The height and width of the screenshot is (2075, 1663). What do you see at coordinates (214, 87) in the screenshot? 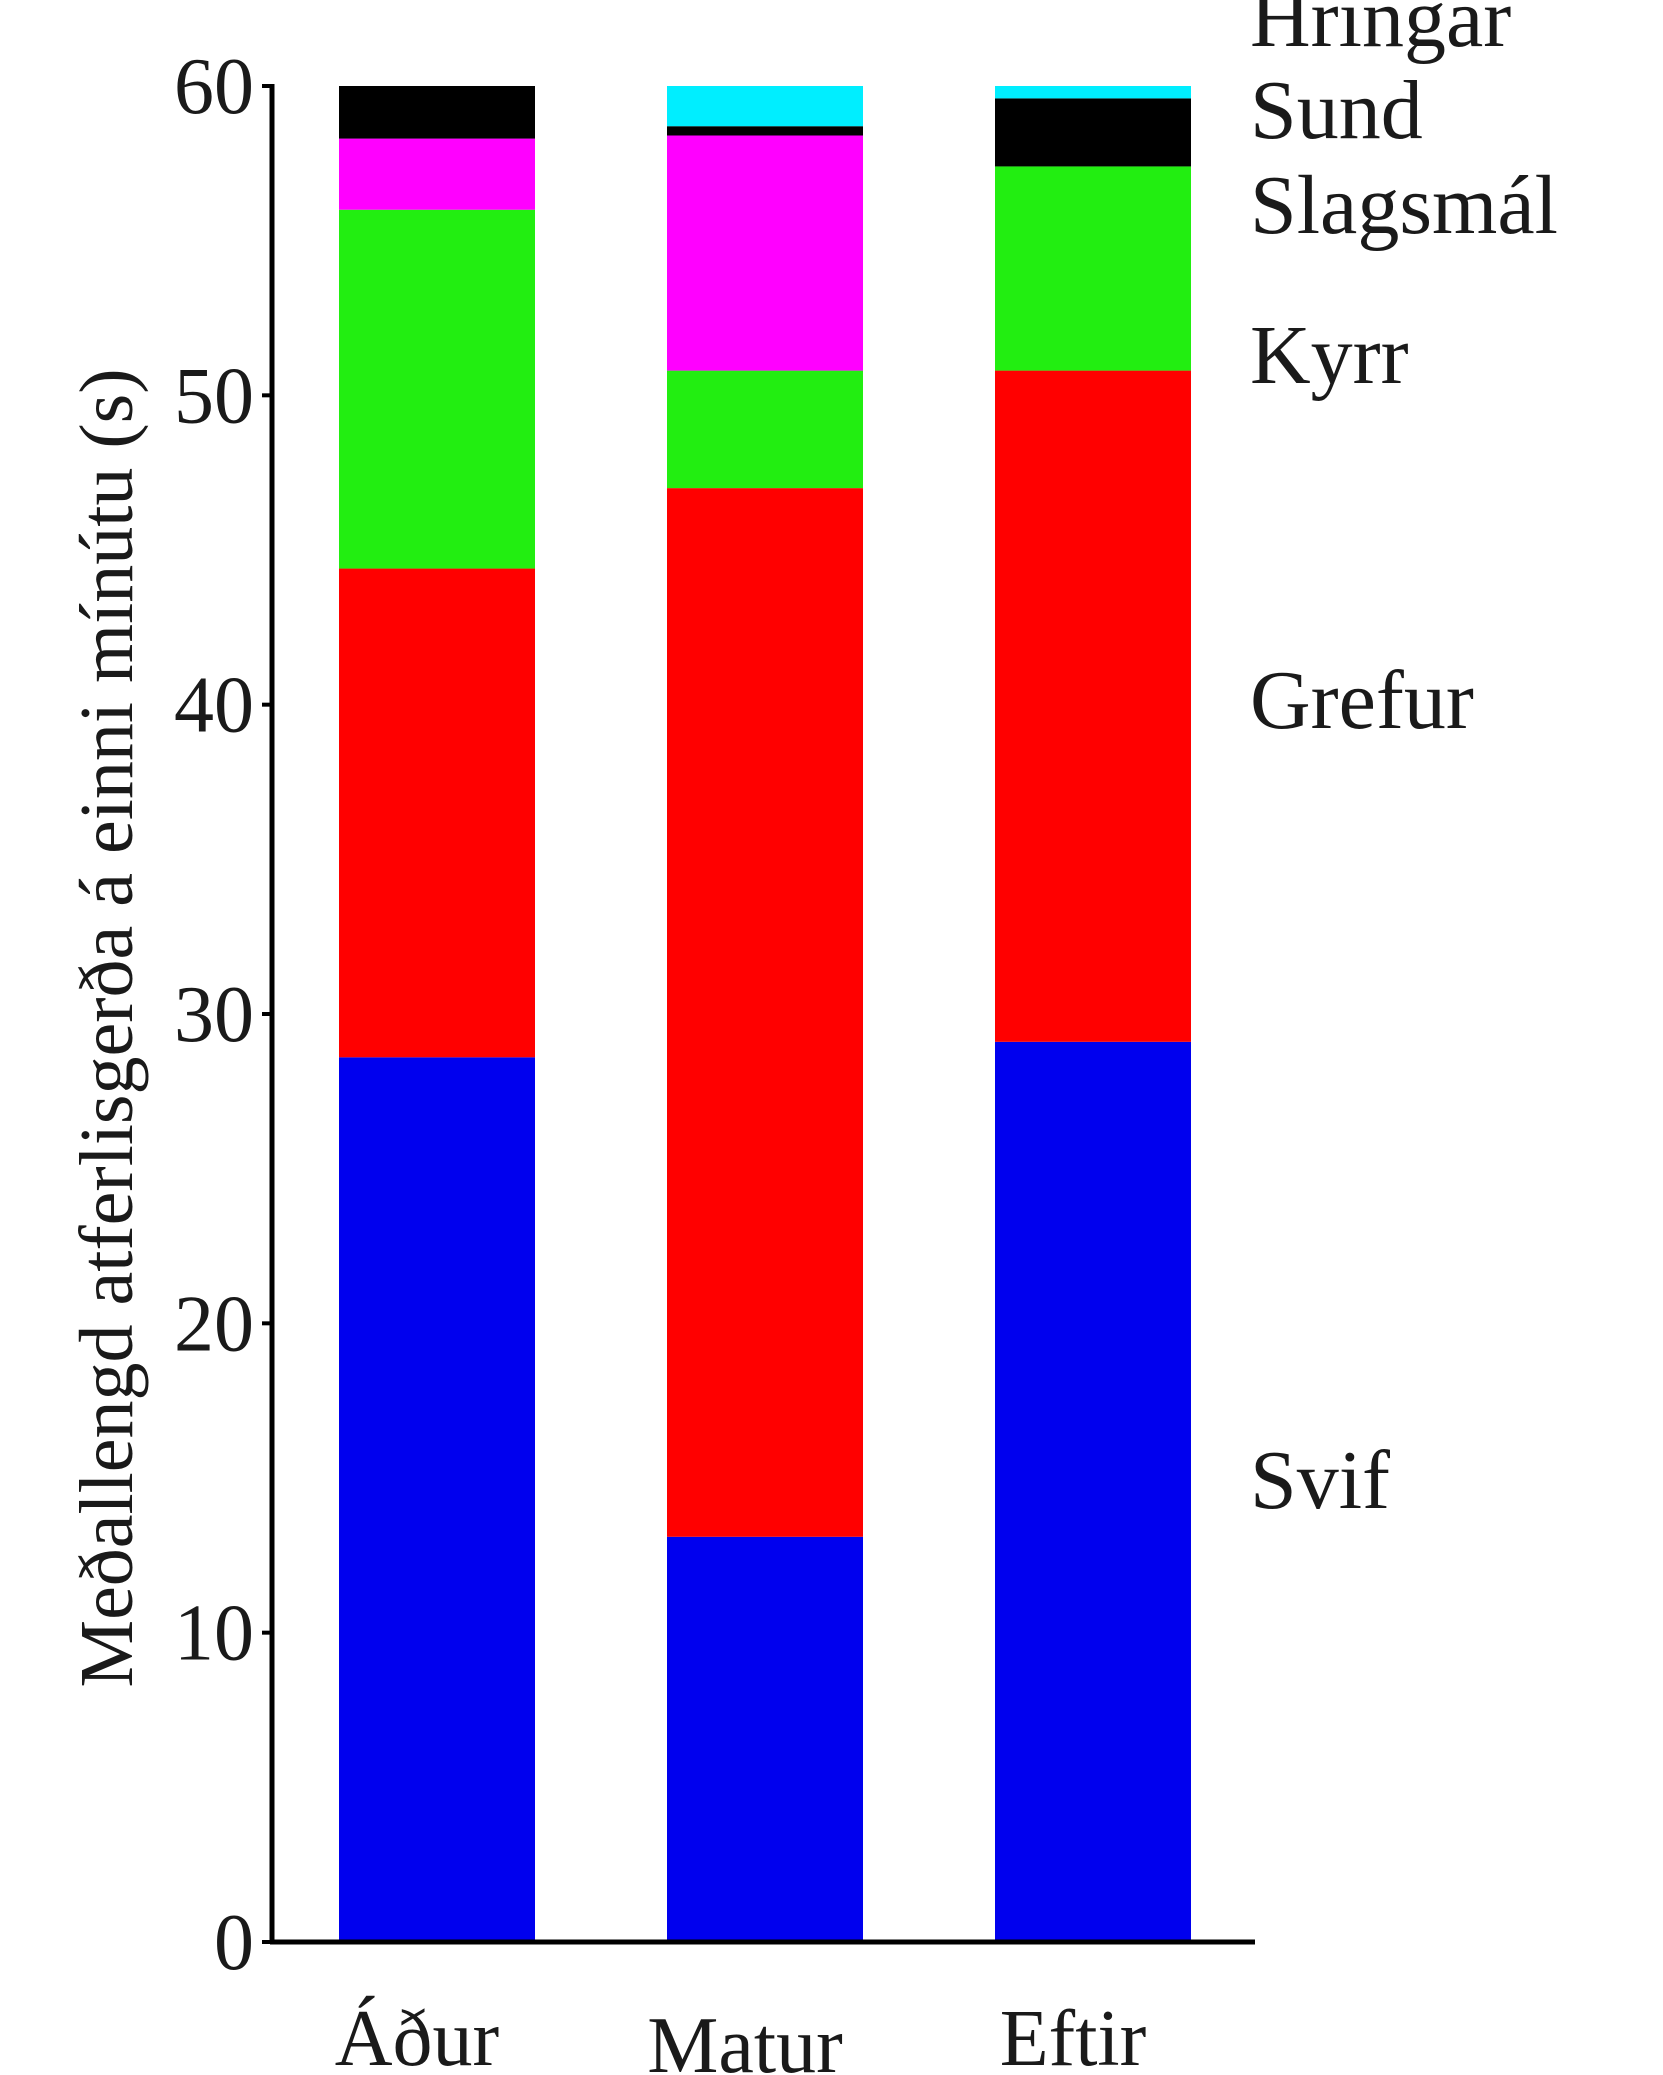
I see `y-tick-label: 60` at bounding box center [214, 87].